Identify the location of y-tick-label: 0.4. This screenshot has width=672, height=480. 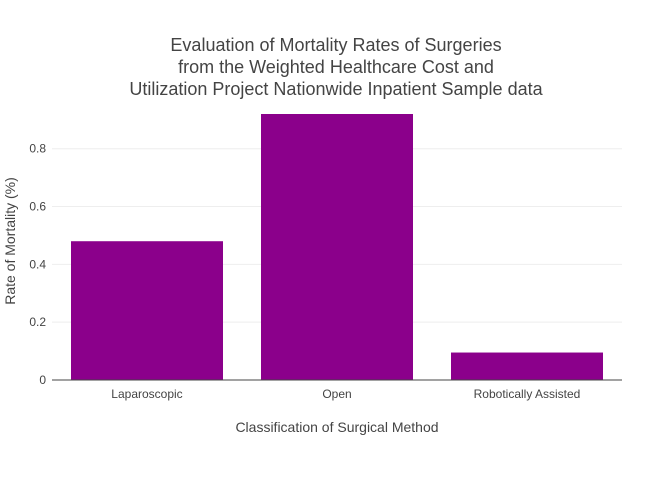
(37, 264).